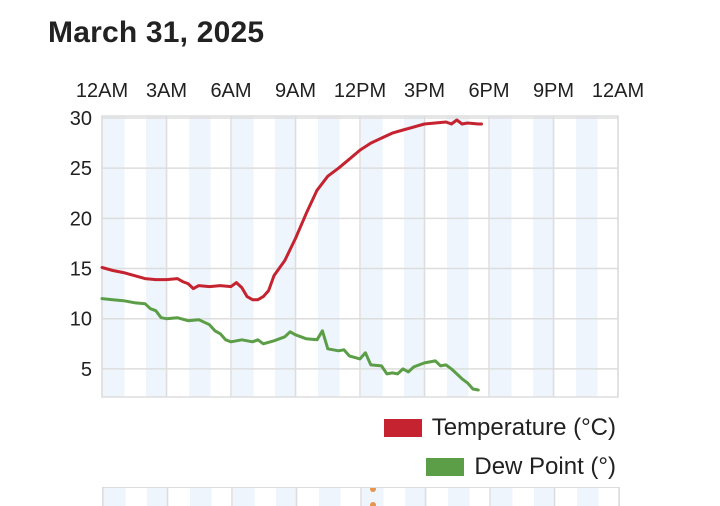  I want to click on legend-item-temperature: Temperature (°C), so click(499, 428).